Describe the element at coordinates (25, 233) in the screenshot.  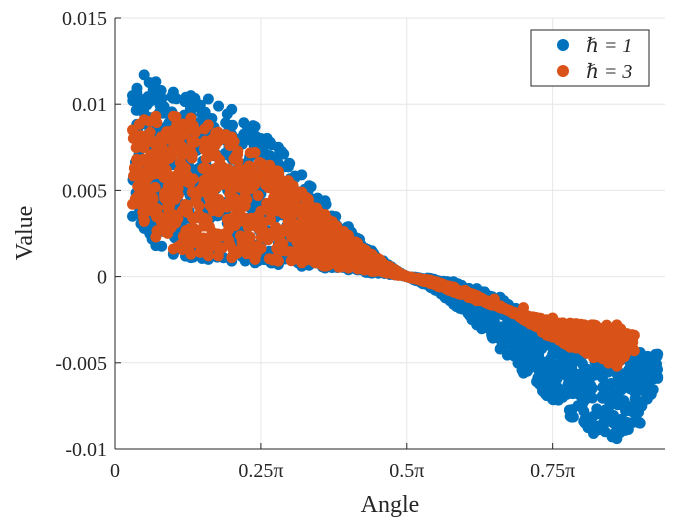
I see `y-axis-label: Value` at that location.